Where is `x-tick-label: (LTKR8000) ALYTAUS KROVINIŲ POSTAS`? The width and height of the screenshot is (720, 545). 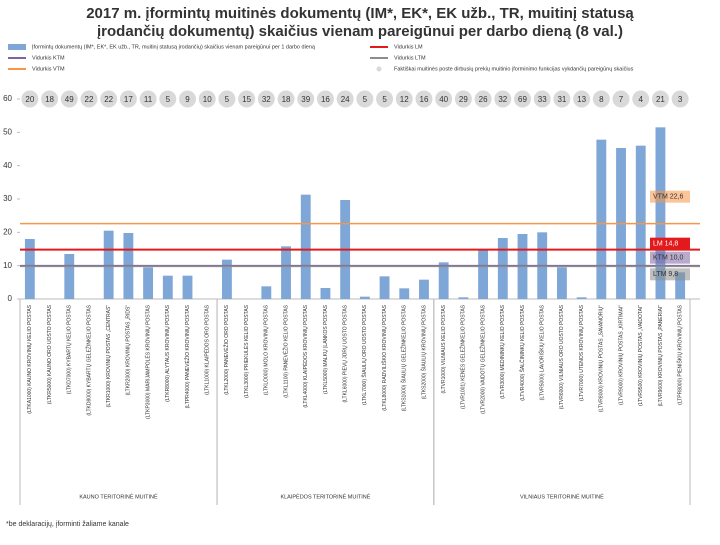
x-tick-label: (LTKR8000) ALYTAUS KROVINIŲ POSTAS is located at coordinates (168, 353).